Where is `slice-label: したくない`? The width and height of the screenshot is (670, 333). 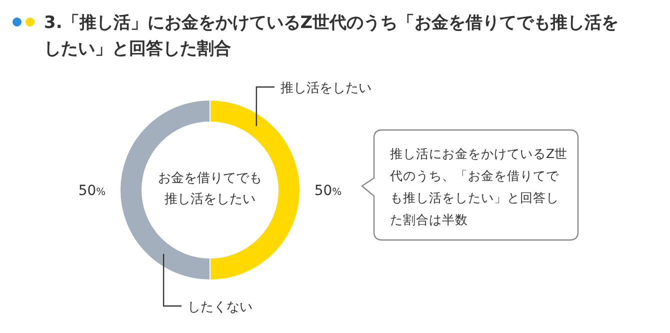 slice-label: したくない is located at coordinates (220, 307).